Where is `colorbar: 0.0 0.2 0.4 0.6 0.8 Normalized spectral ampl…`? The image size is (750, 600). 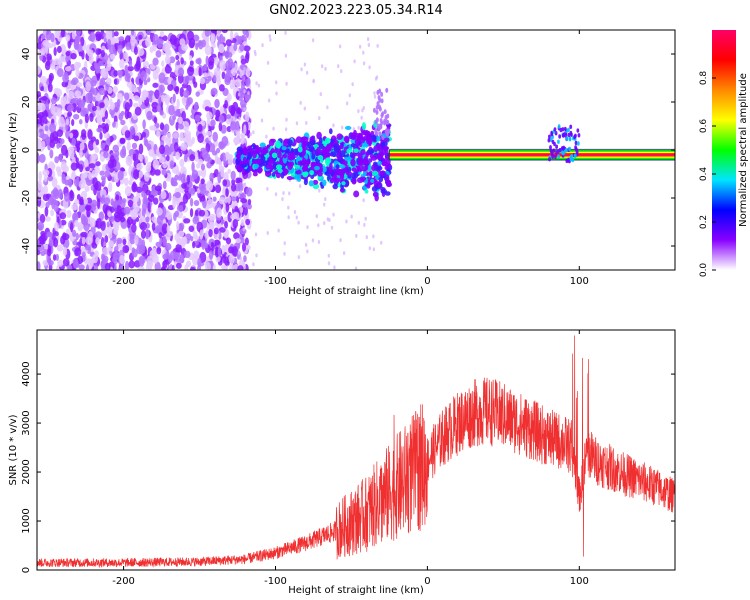
colorbar: 0.0 0.2 0.4 0.6 0.8 Normalized spectral ampl… is located at coordinates (724, 153).